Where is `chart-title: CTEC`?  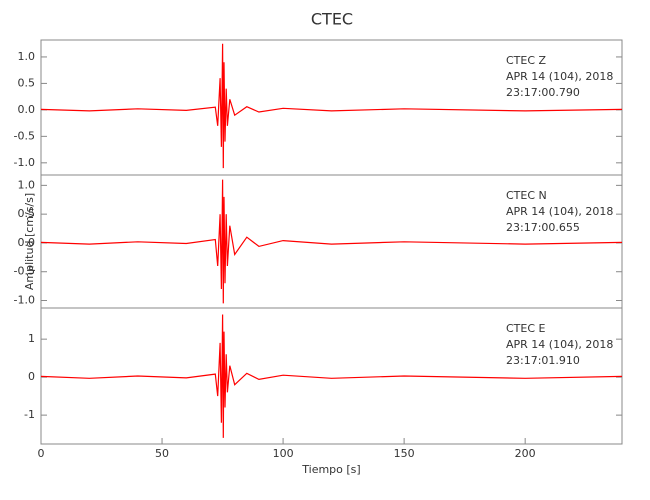
chart-title: CTEC is located at coordinates (332, 19).